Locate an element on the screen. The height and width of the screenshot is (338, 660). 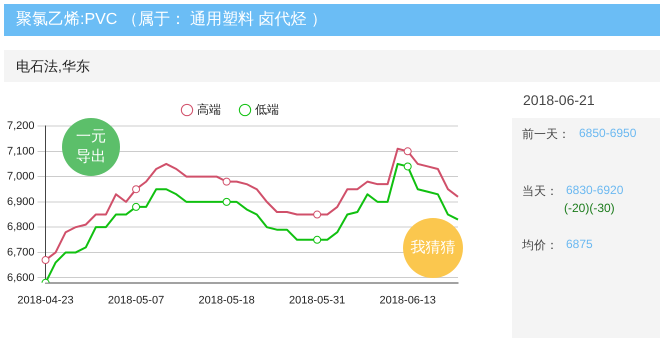
text: 6850-6950 is located at coordinates (607, 133).